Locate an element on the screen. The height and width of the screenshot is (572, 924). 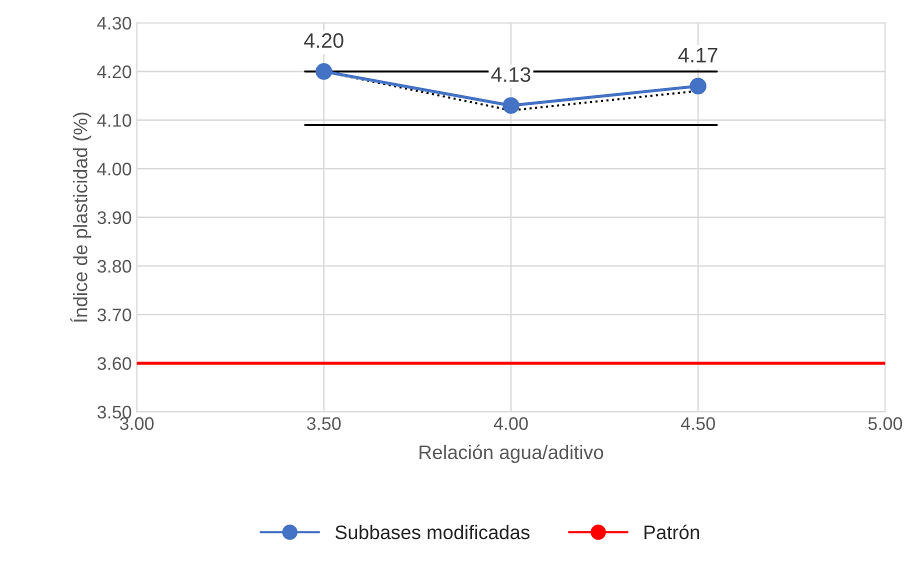
y-tick-label: 3.80 is located at coordinates (114, 266).